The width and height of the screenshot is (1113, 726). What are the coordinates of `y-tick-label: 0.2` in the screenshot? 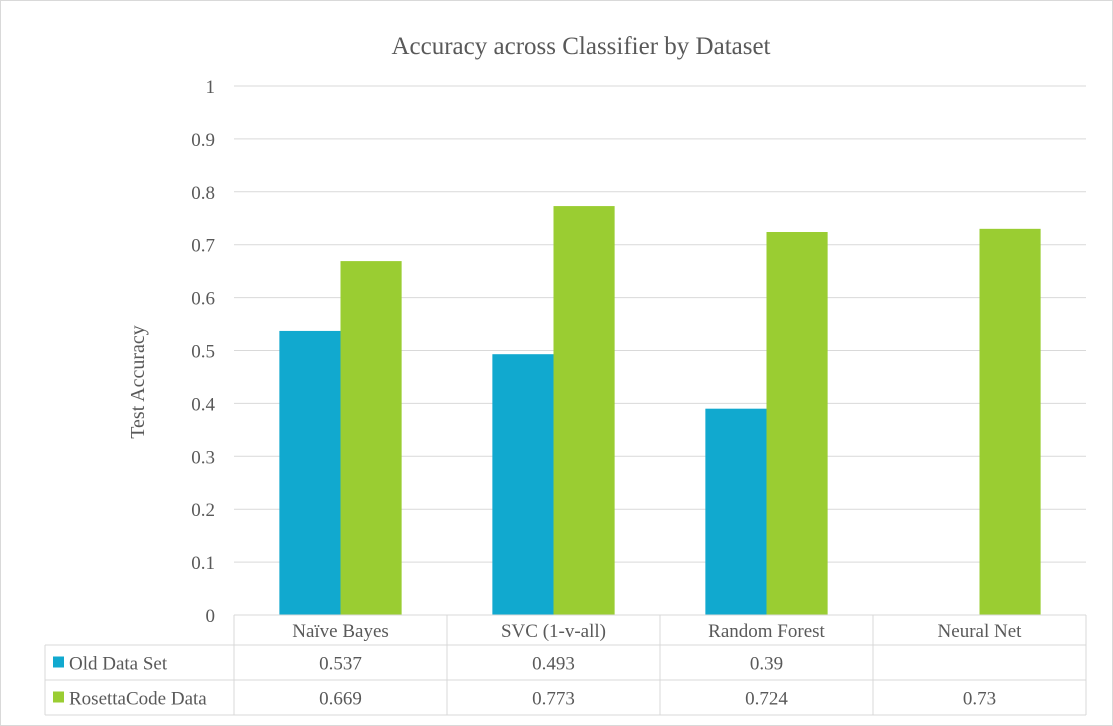 It's located at (203, 510).